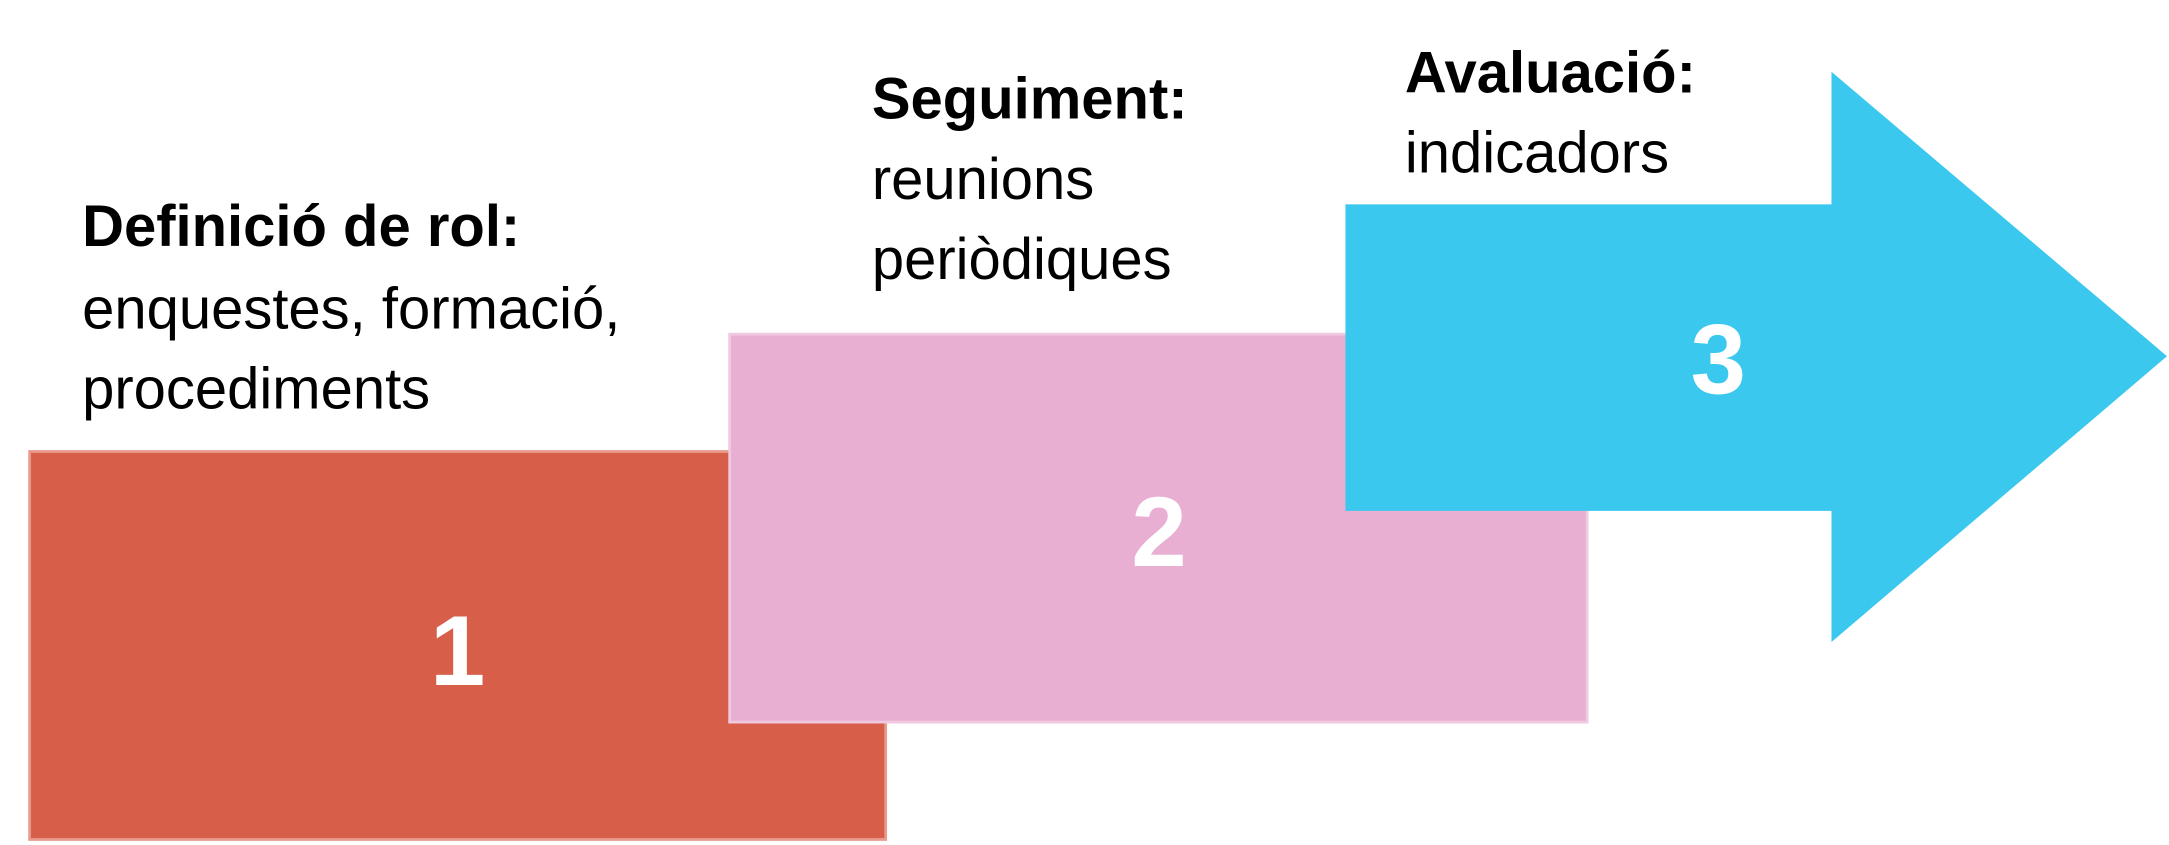 The height and width of the screenshot is (845, 2169). What do you see at coordinates (1158, 532) in the screenshot?
I see `step-number: 2` at bounding box center [1158, 532].